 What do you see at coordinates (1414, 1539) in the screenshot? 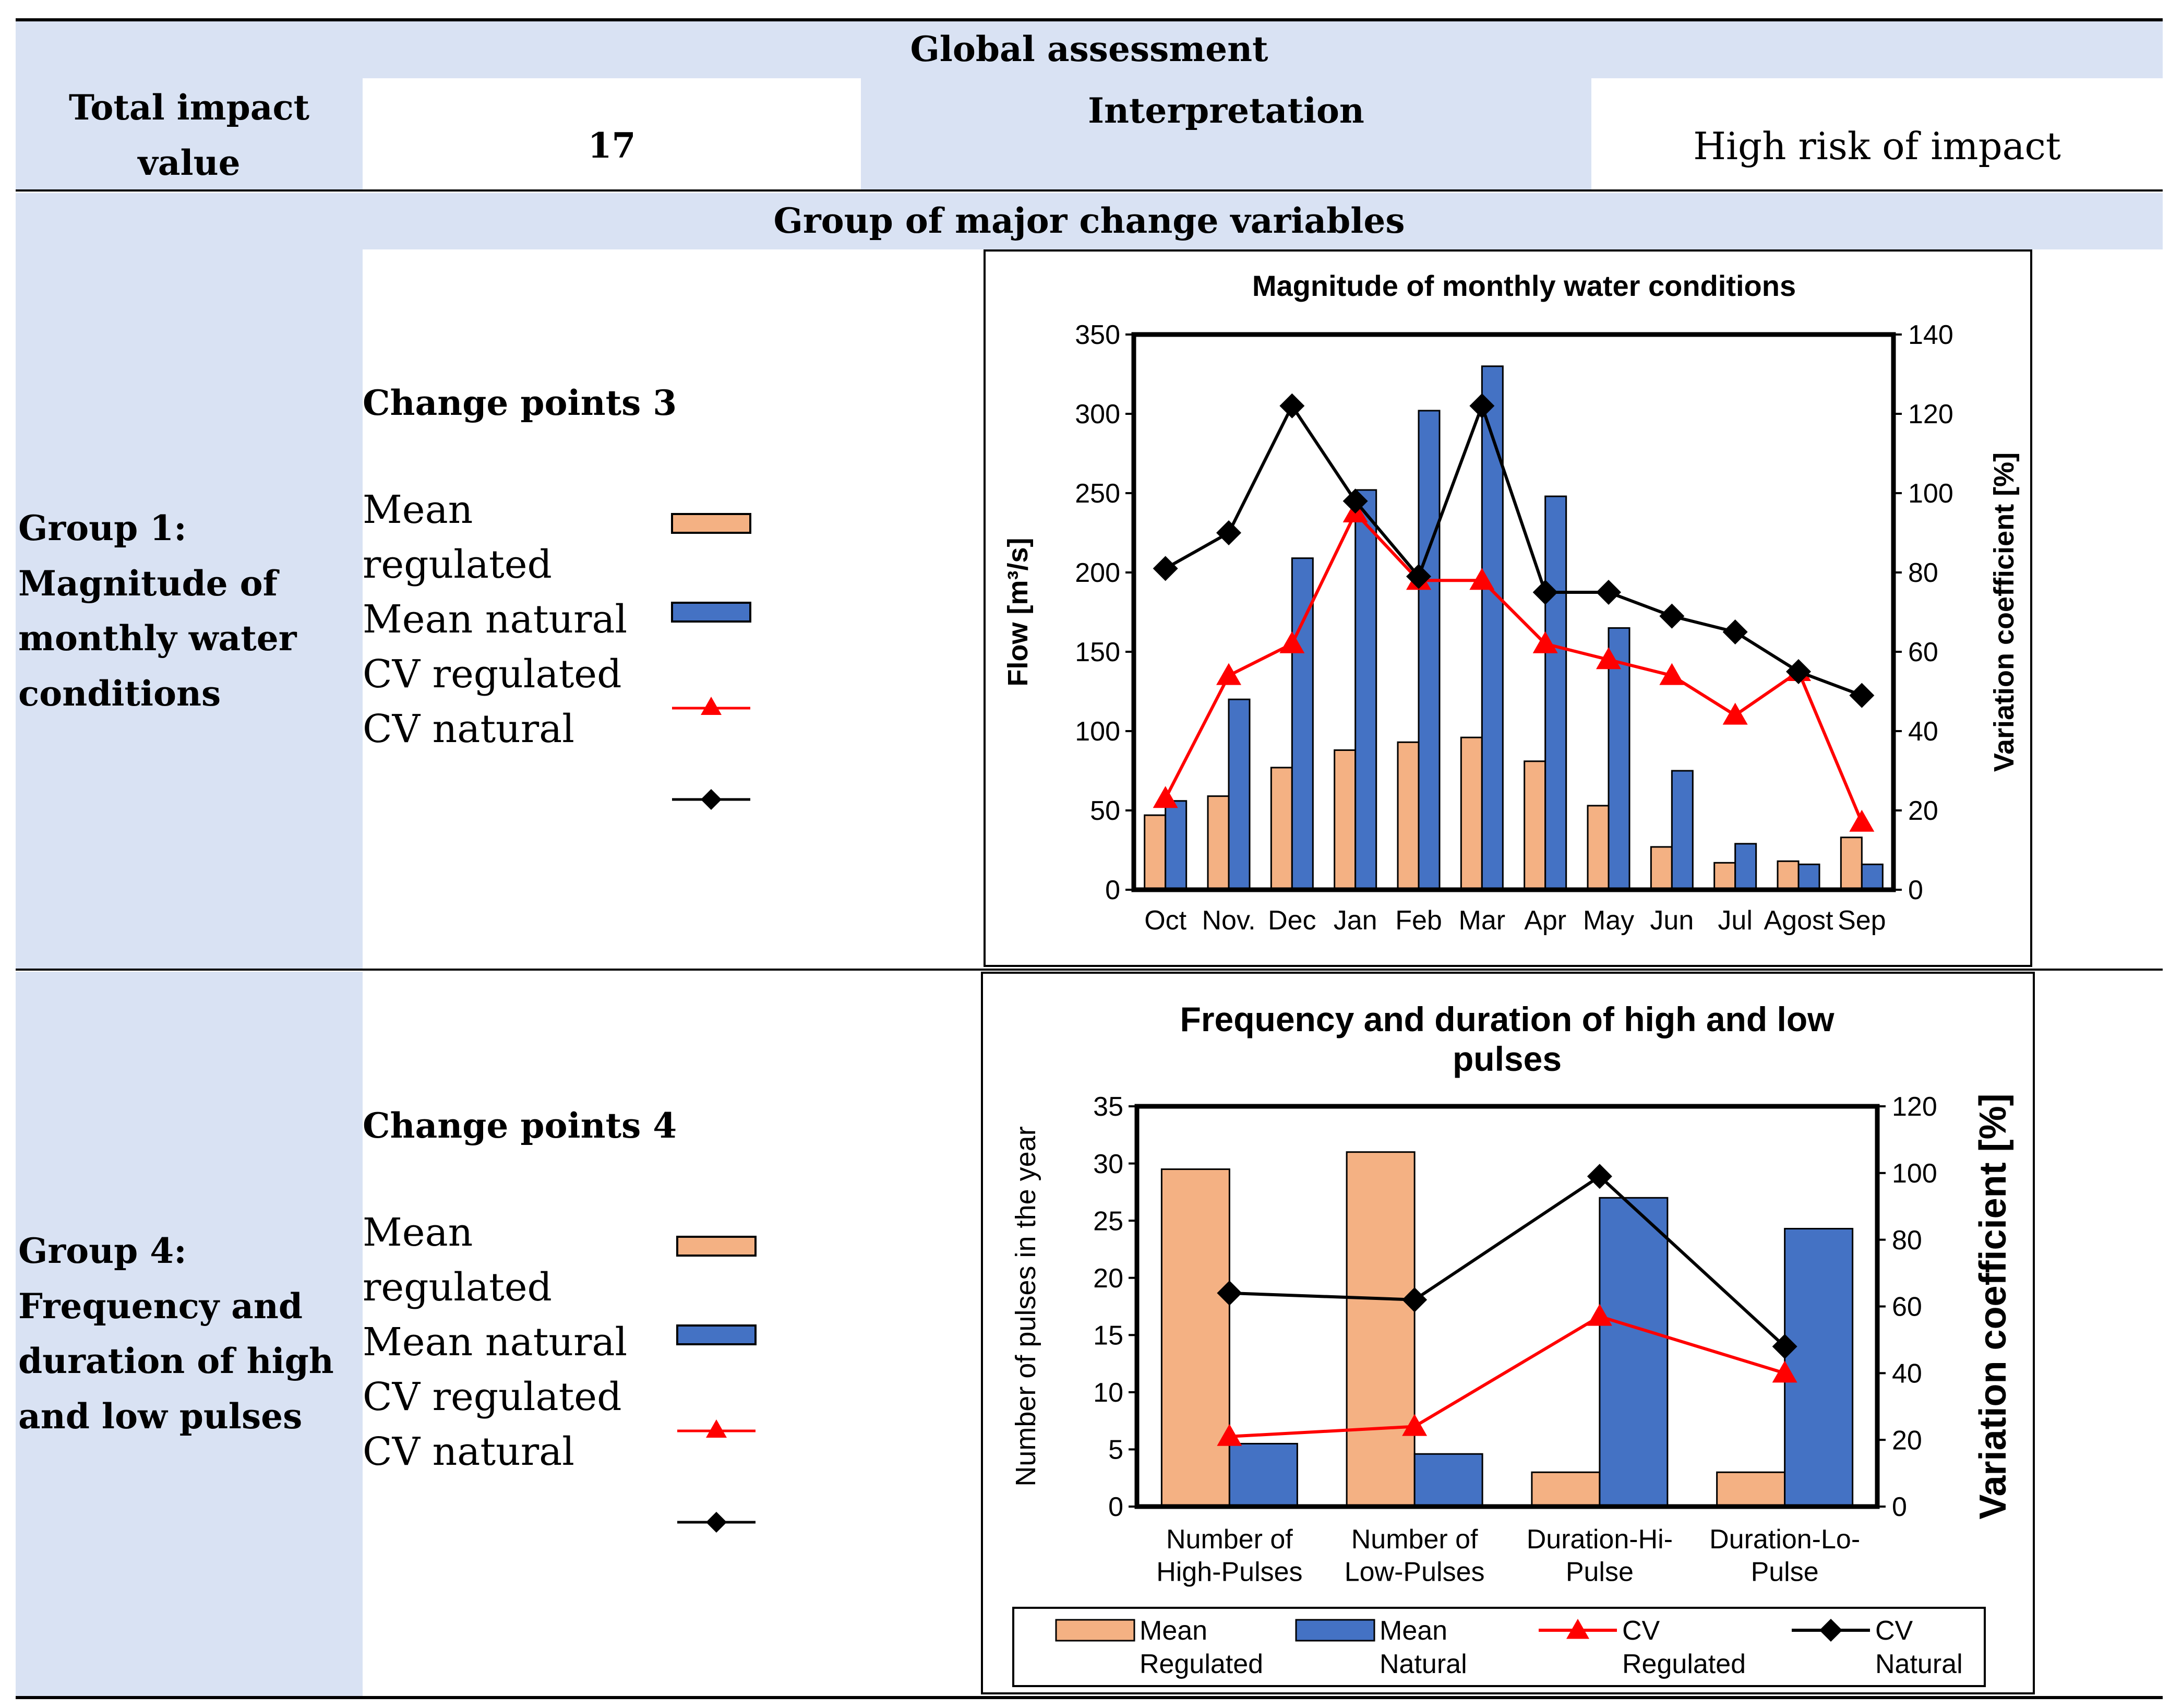
I see `x-tick-label: Number of` at bounding box center [1414, 1539].